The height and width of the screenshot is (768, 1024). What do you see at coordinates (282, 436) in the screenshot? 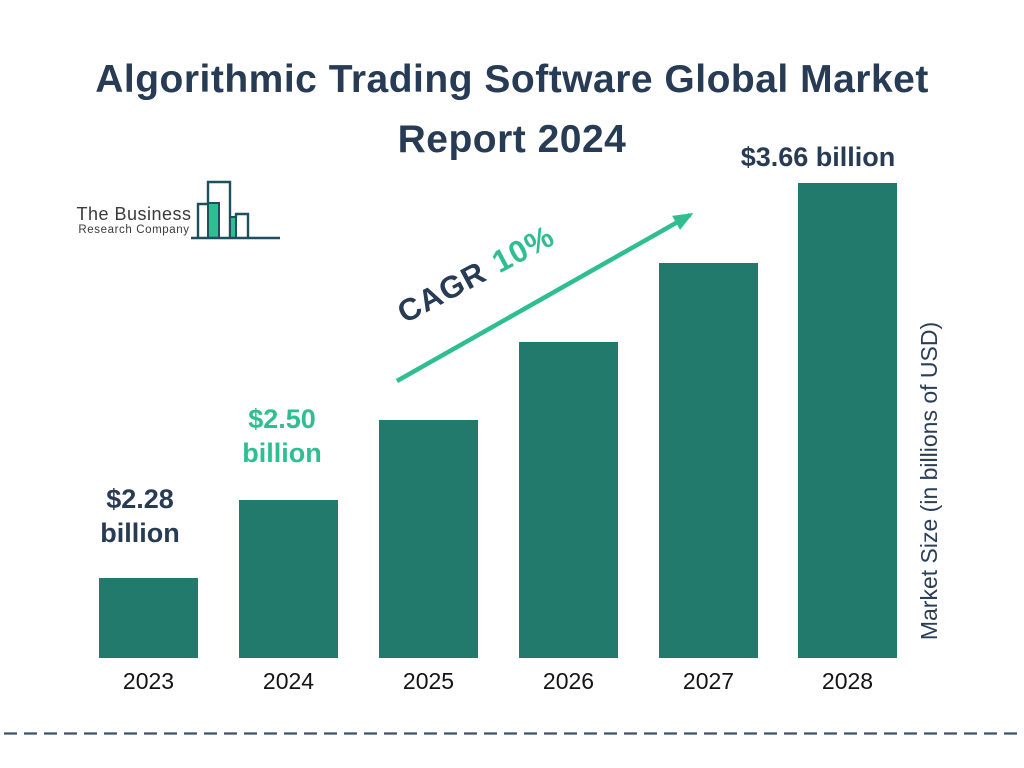
I see `value-label-2024: $2.50 billion` at bounding box center [282, 436].